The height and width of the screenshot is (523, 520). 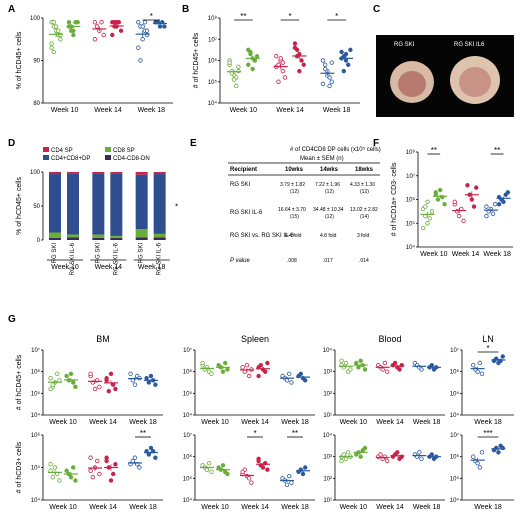 I want to click on y-axis-label: # of hCD45+ cells, so click(x=19, y=382).